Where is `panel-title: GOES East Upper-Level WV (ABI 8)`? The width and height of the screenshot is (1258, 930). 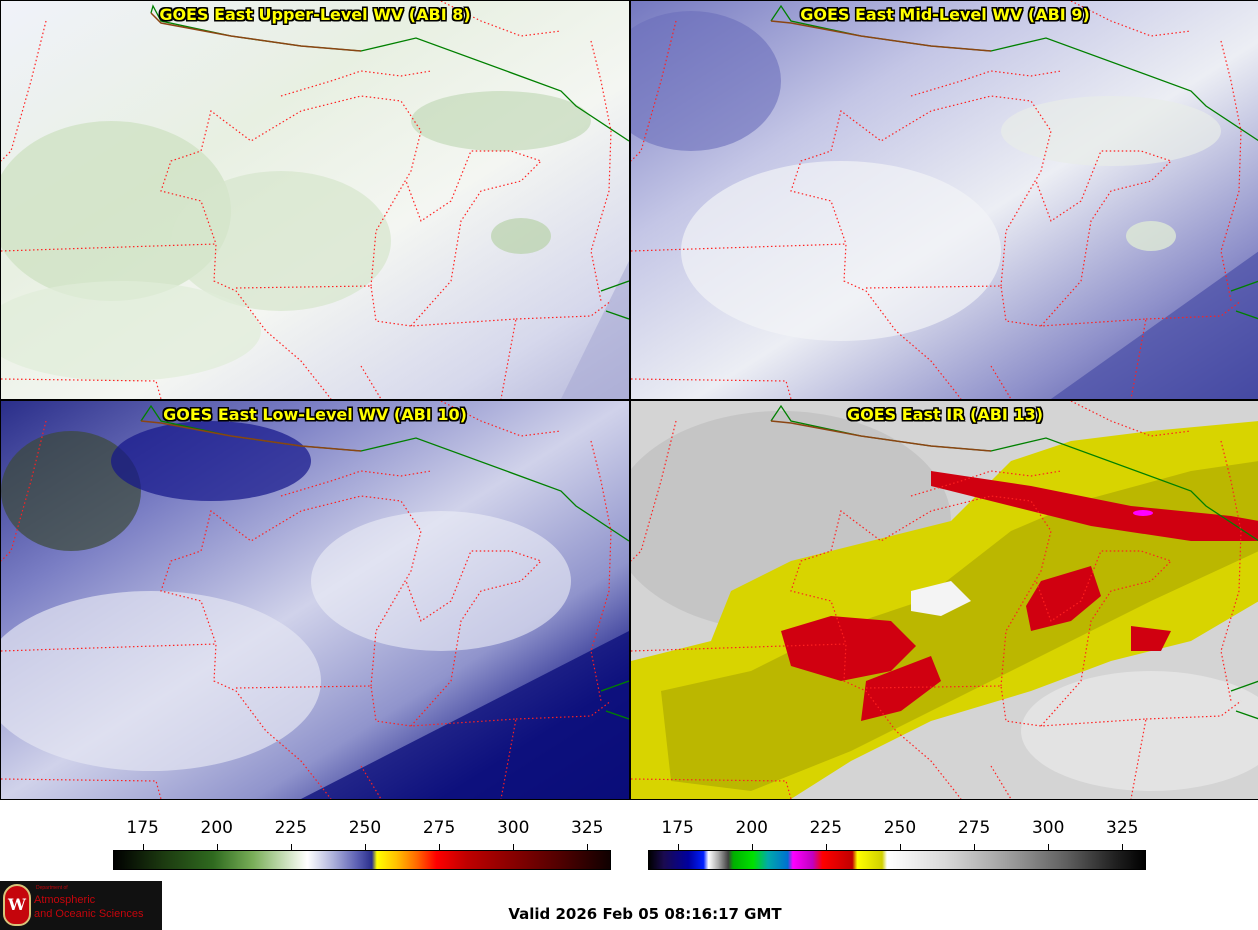
panel-title: GOES East Upper-Level WV (ABI 8) is located at coordinates (315, 14).